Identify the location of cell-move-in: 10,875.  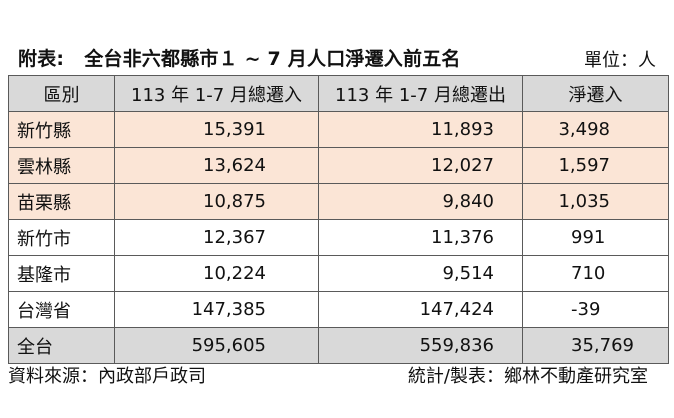
(216, 201).